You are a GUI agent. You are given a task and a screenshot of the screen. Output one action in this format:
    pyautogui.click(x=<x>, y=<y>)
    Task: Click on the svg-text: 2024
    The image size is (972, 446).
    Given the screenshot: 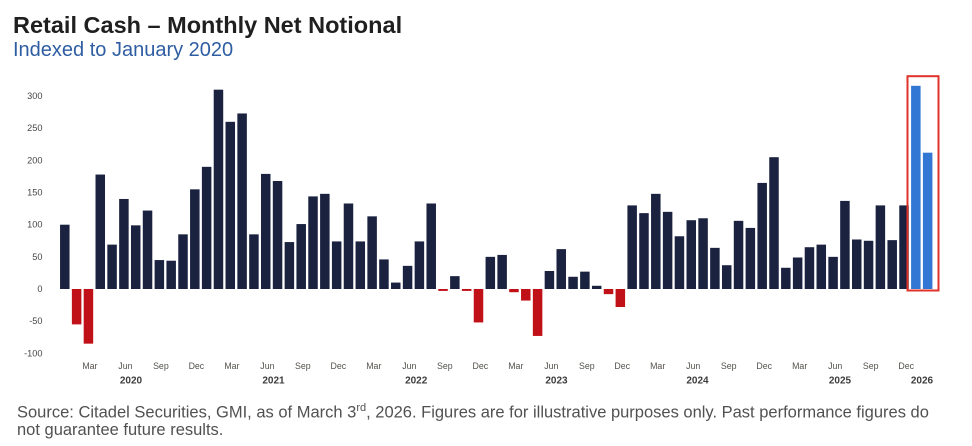 What is the action you would take?
    pyautogui.click(x=697, y=381)
    